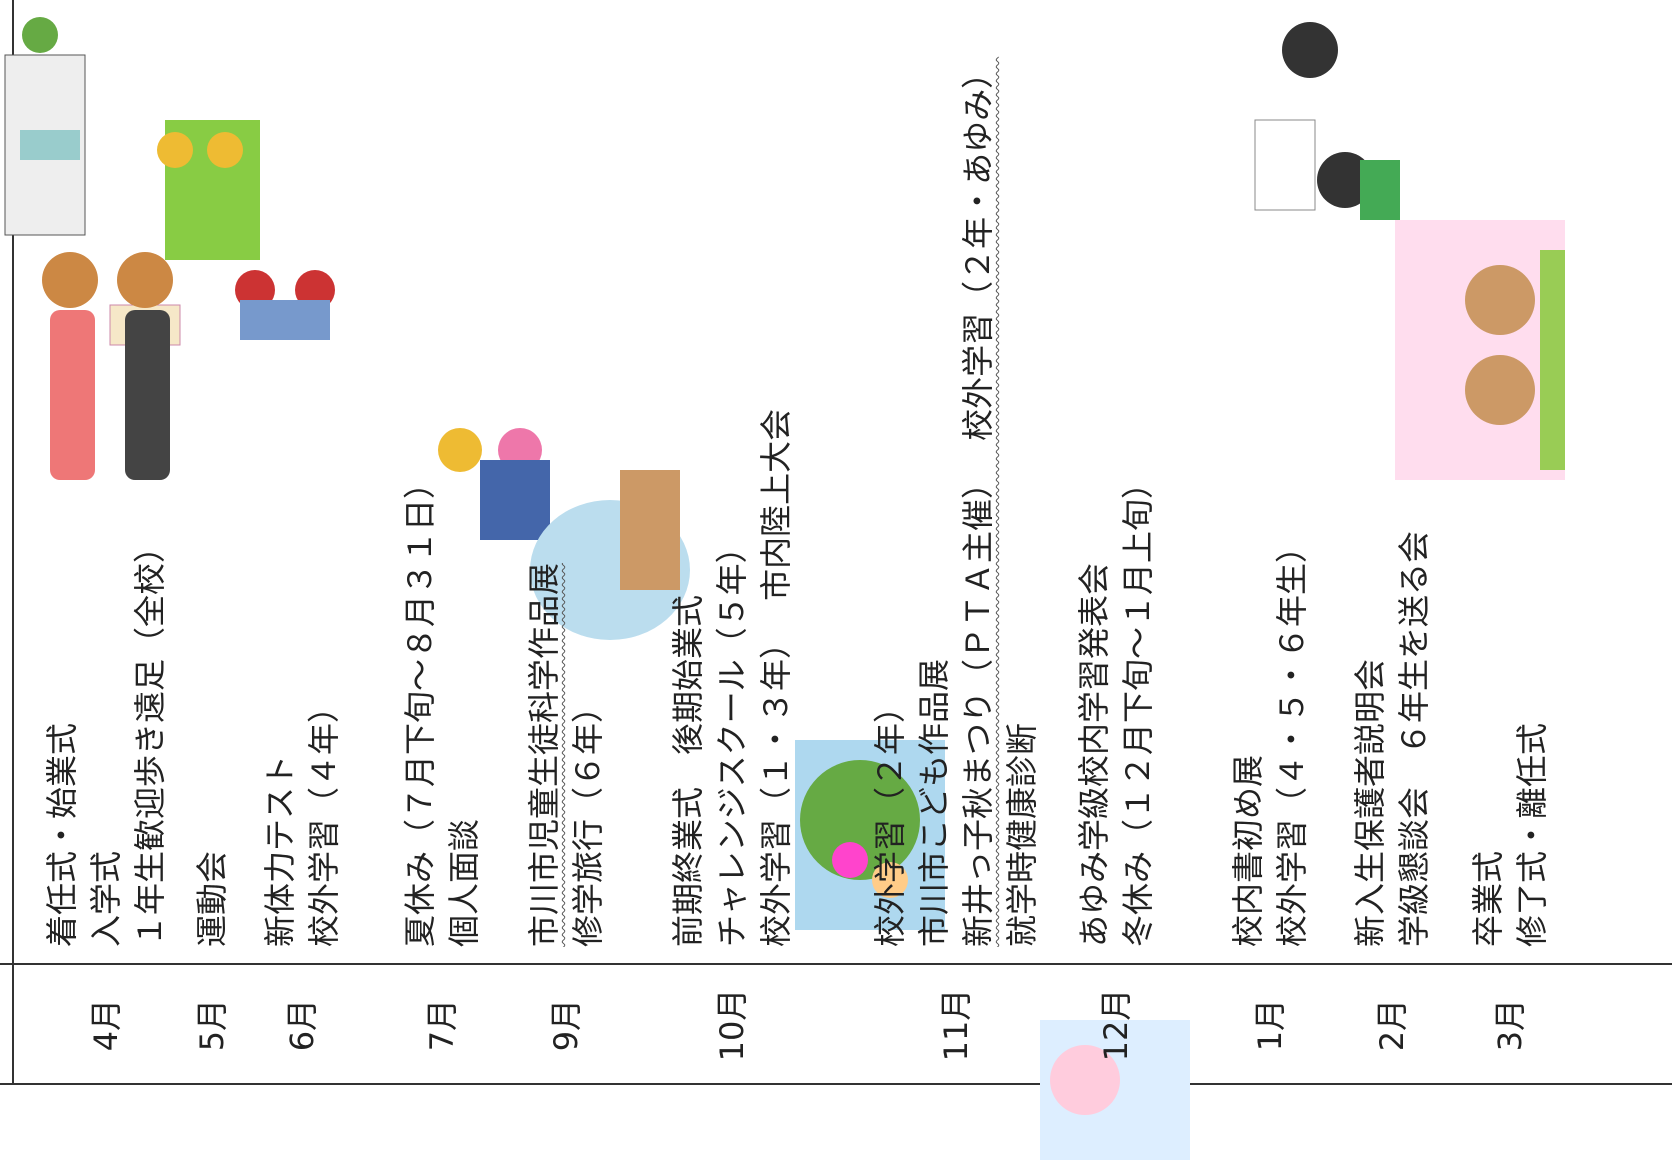 This screenshot has width=1672, height=1160. What do you see at coordinates (588, 818) in the screenshot?
I see `event-text: 修学旅行（６年）` at bounding box center [588, 818].